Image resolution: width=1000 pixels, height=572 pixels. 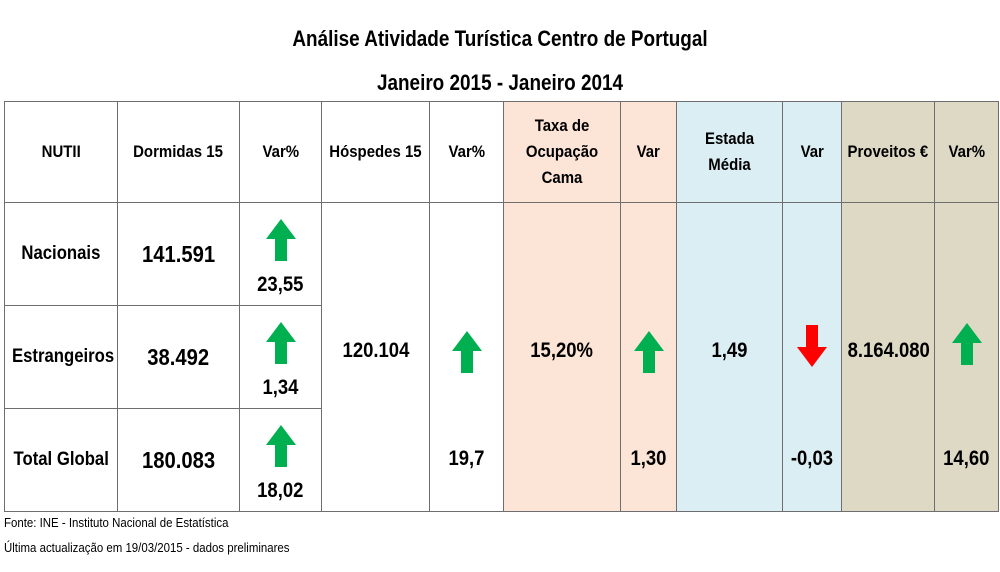 I want to click on proveitos-value: 8.164.080, so click(x=888, y=350).